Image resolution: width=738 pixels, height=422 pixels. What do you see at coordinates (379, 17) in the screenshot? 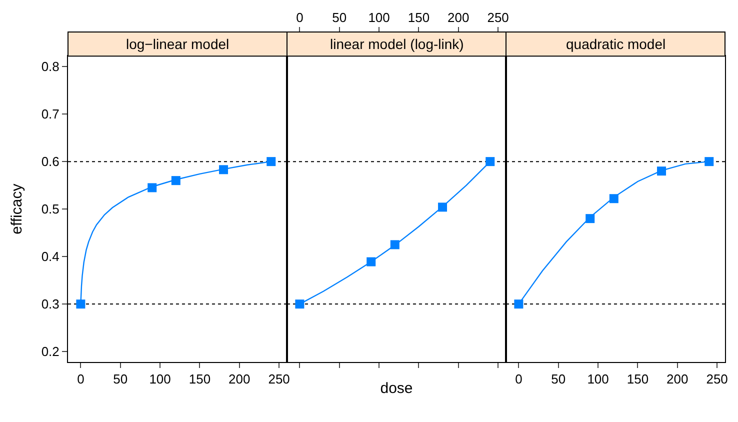
I see `x2-tick-label: 100` at bounding box center [379, 17].